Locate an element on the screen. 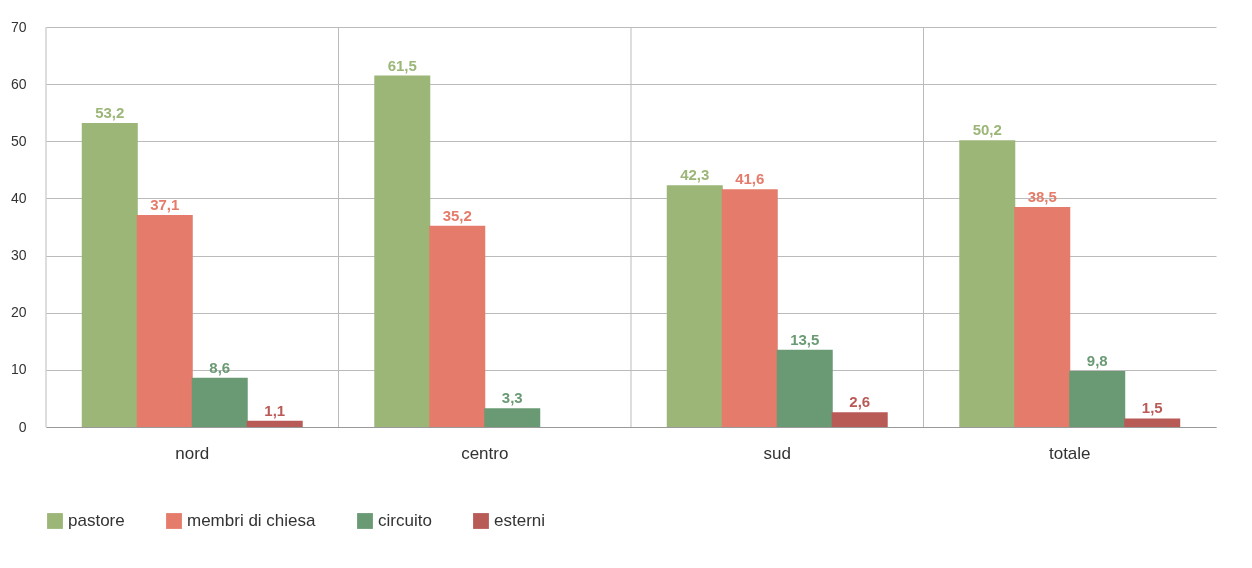 The image size is (1252, 568). data-label: 13,5 is located at coordinates (805, 339).